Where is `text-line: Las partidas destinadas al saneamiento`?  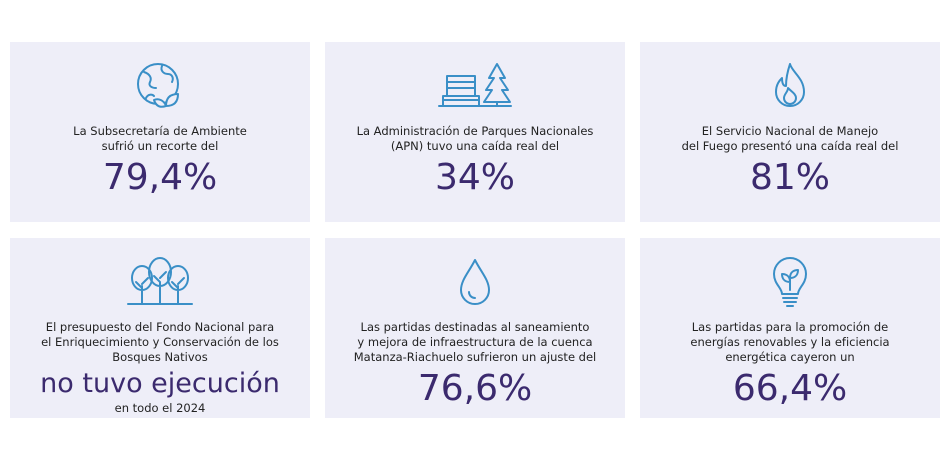
text-line: Las partidas destinadas al saneamiento is located at coordinates (475, 327).